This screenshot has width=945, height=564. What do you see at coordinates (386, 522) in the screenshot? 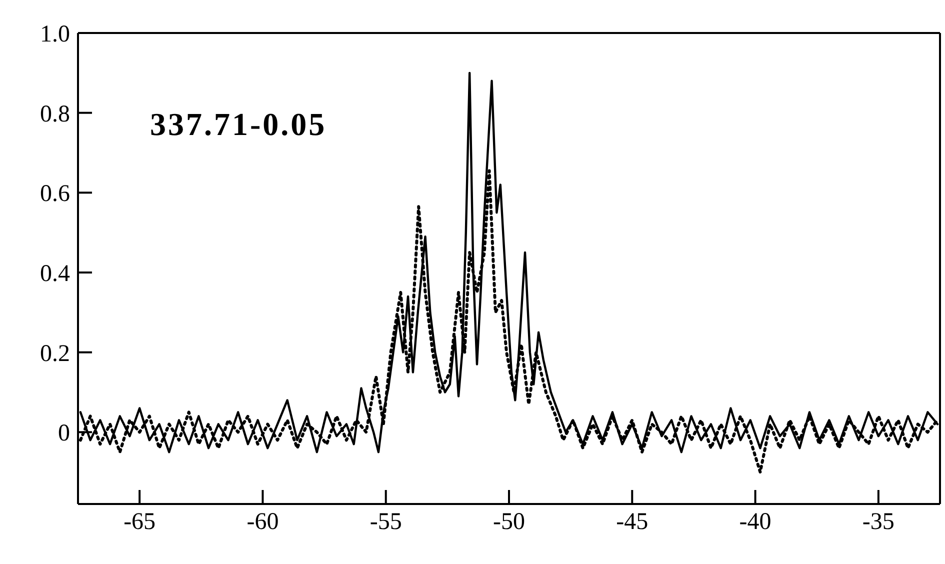
I see `x-tick-label: -55` at bounding box center [386, 522].